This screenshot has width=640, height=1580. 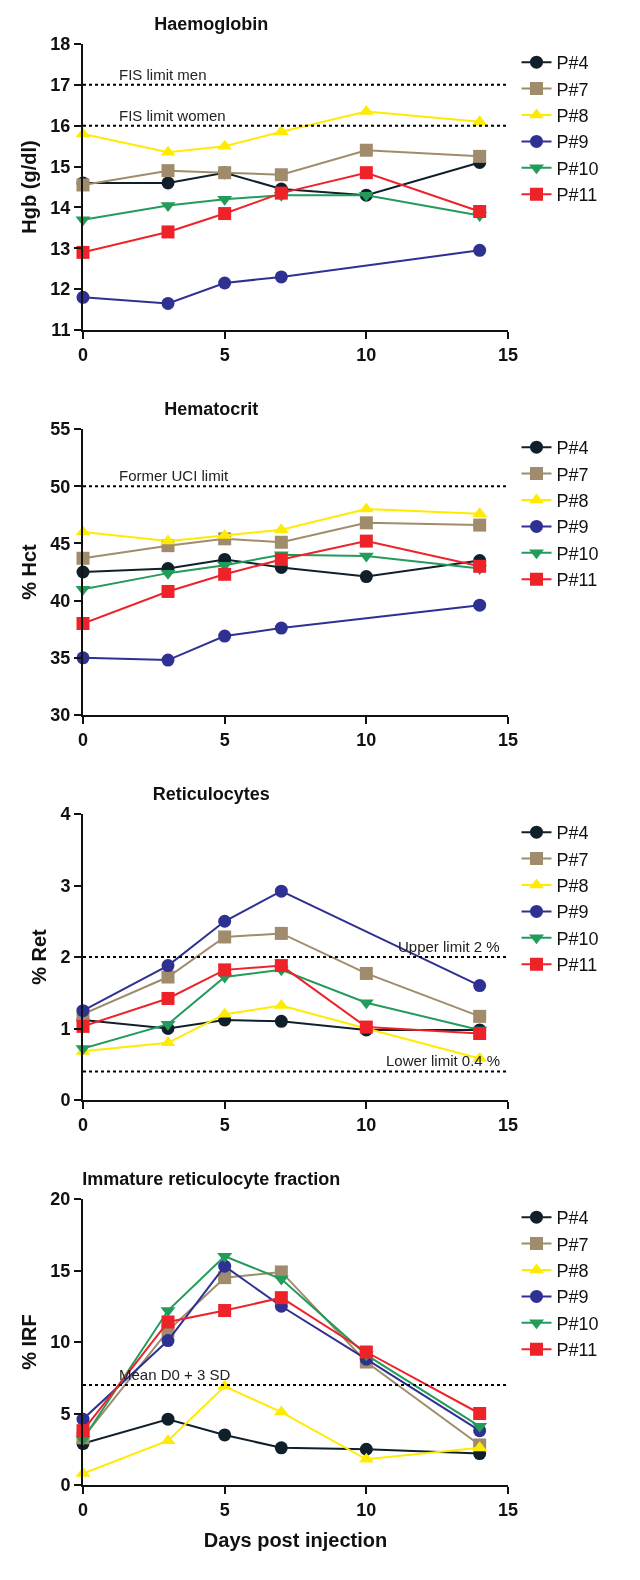 I want to click on y-tick-label: 14, so click(x=60, y=207).